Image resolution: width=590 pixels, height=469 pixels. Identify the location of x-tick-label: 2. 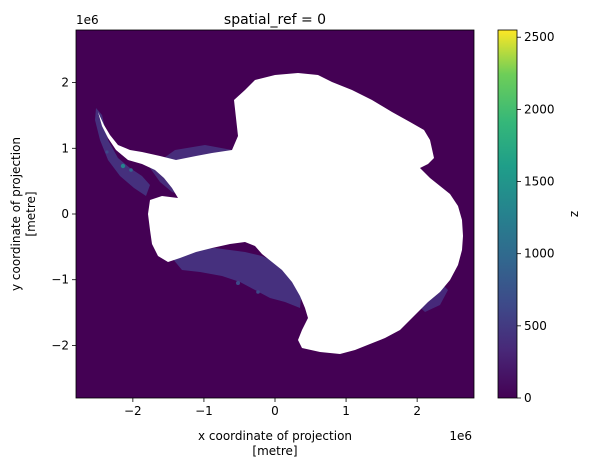
(417, 411).